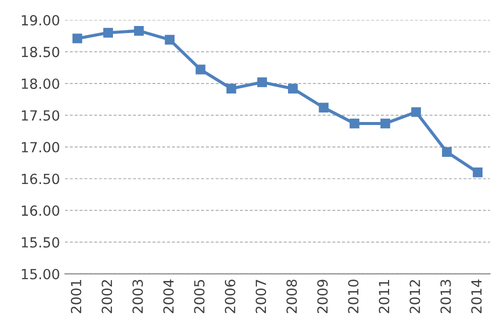 The width and height of the screenshot is (500, 334). I want to click on x-tick-label: 2004, so click(168, 297).